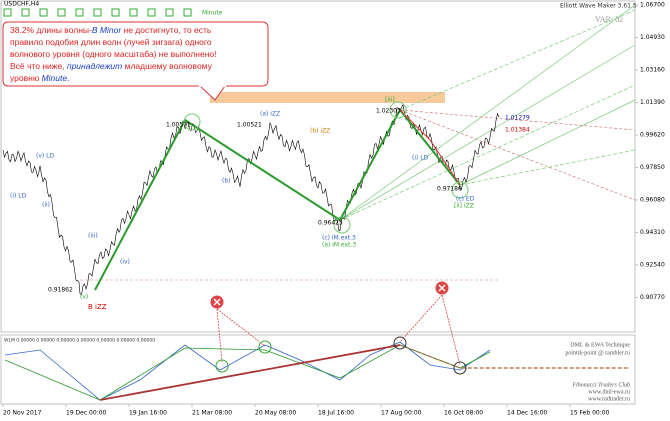 The image size is (670, 421). What do you see at coordinates (166, 30) in the screenshot?
I see `annotation-segment: не достигнуто, то есть` at bounding box center [166, 30].